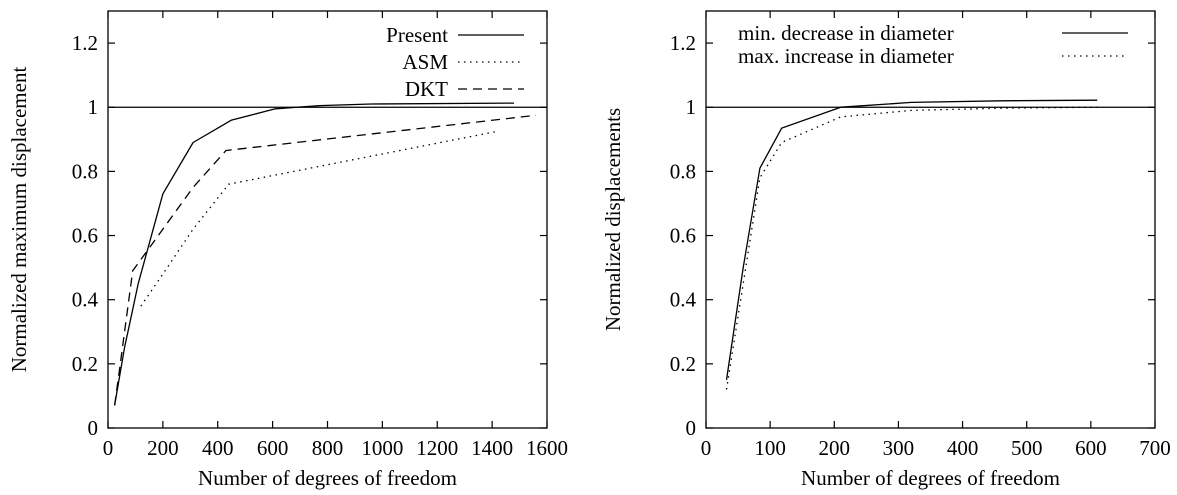  I want to click on x-tick-label: 1000, so click(382, 448).